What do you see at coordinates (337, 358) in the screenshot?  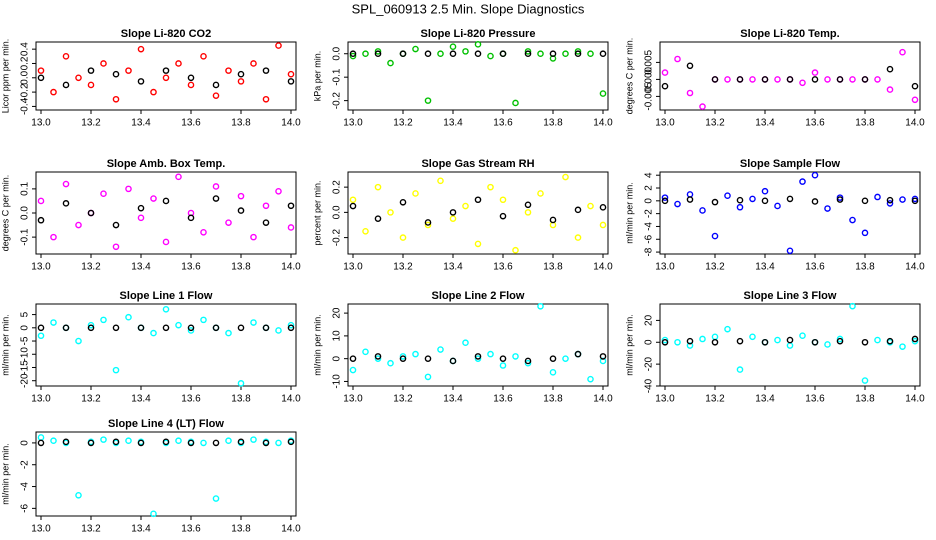 I see `y-tick-label: 0` at bounding box center [337, 358].